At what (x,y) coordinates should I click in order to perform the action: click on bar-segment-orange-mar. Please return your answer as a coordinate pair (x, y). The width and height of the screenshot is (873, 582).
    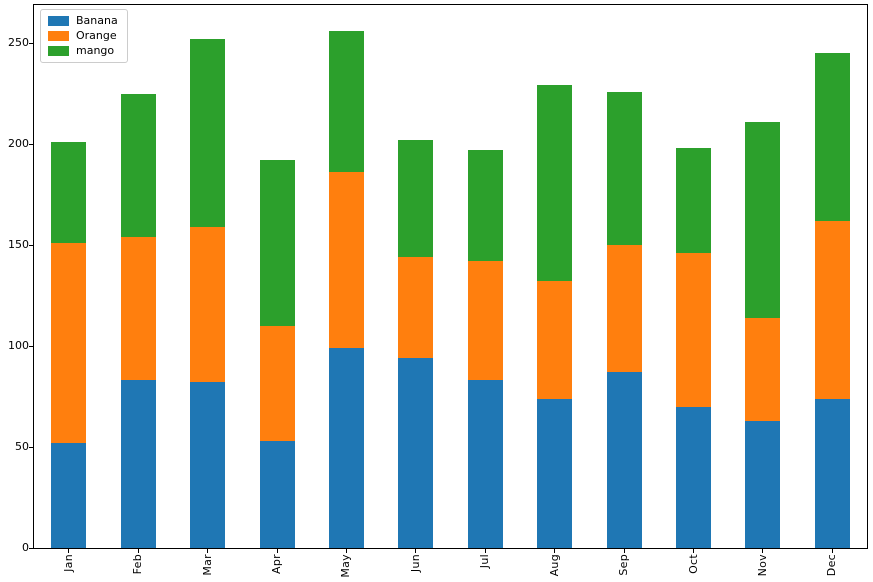
    Looking at the image, I should click on (207, 304).